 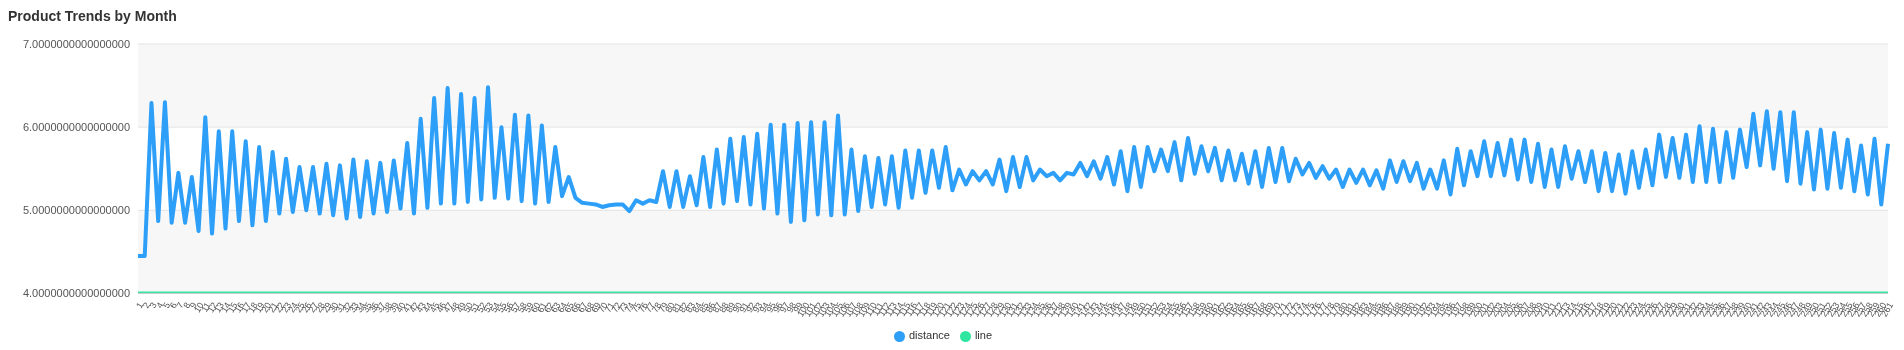 What do you see at coordinates (929, 335) in the screenshot?
I see `legend-label: distance` at bounding box center [929, 335].